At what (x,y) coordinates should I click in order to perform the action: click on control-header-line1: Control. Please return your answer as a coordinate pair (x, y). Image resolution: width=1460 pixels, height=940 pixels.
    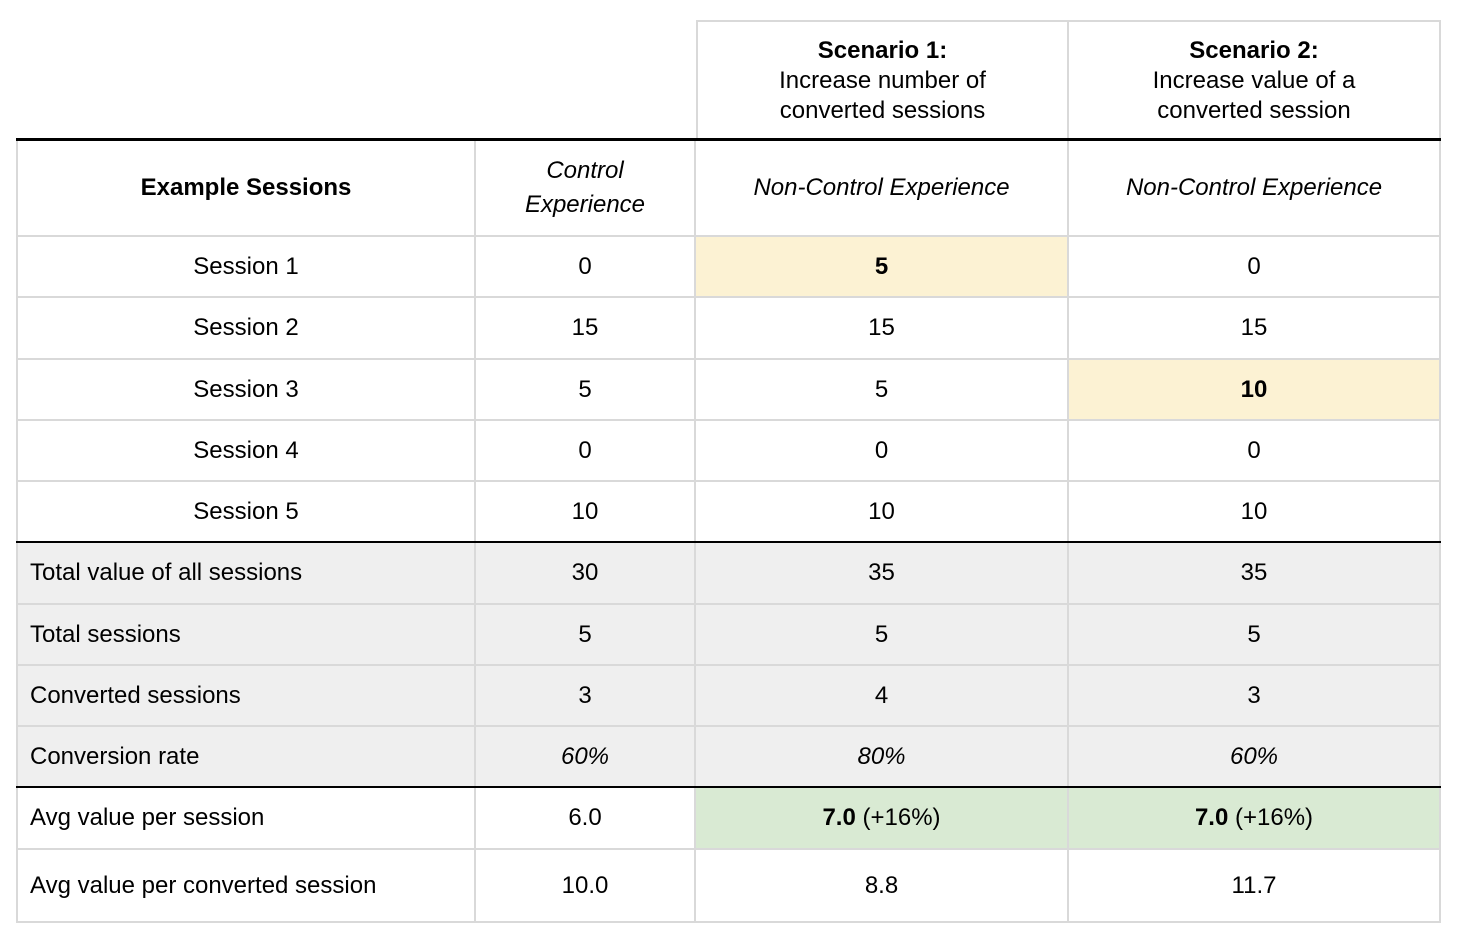
    Looking at the image, I should click on (585, 170).